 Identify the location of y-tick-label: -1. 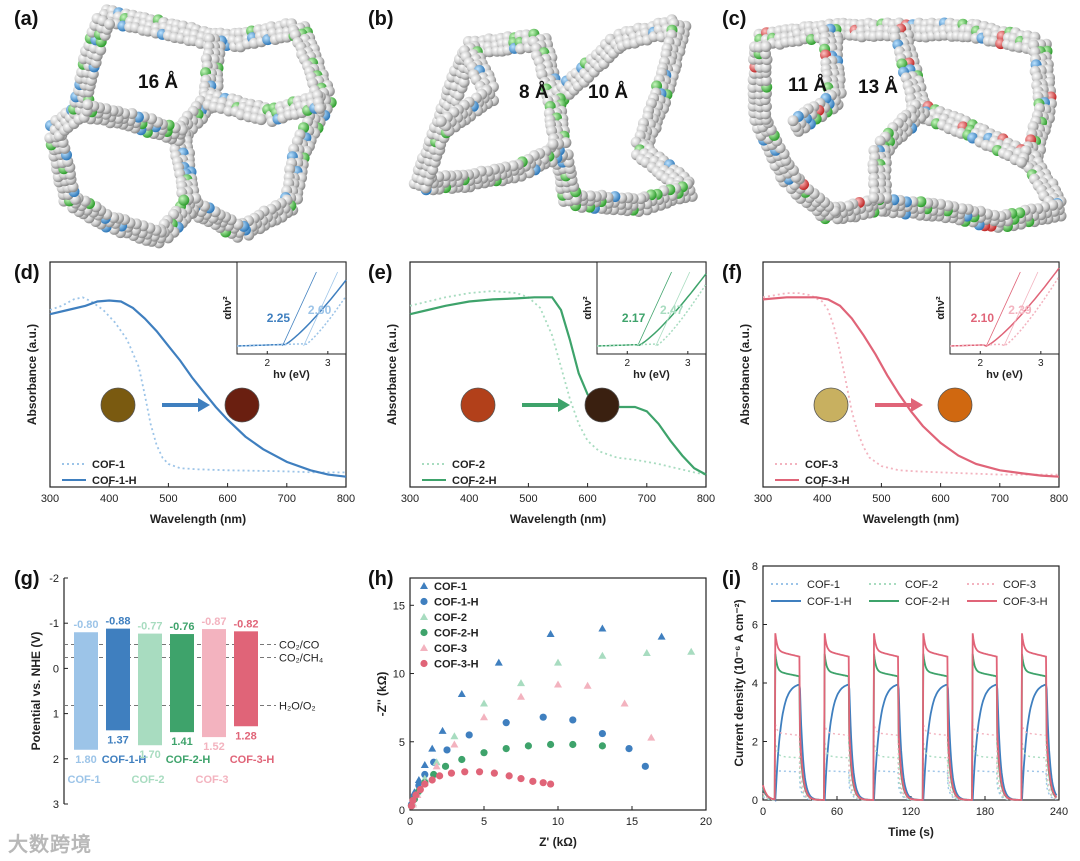
(54, 624).